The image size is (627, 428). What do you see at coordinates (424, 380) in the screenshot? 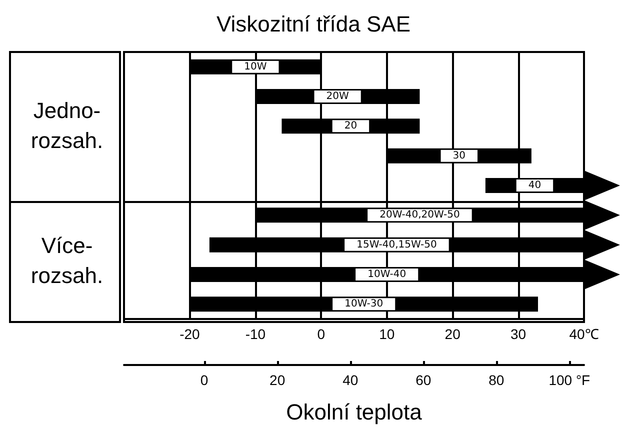
I see `x2-tick-label: 60` at bounding box center [424, 380].